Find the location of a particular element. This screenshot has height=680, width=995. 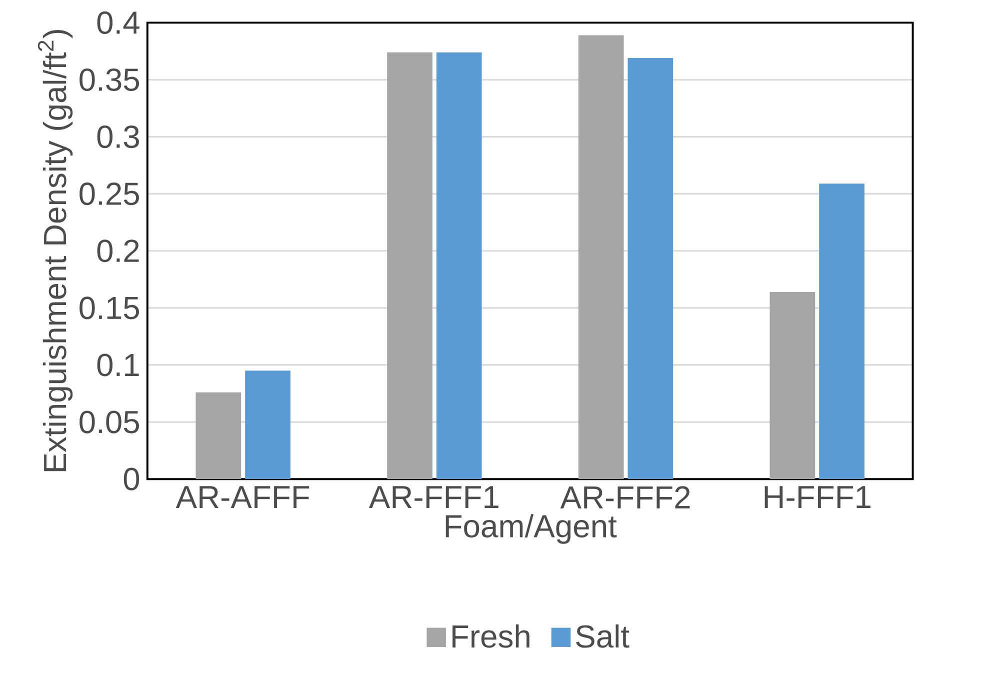

x-tick-label: AR-FFF2 is located at coordinates (625, 497).